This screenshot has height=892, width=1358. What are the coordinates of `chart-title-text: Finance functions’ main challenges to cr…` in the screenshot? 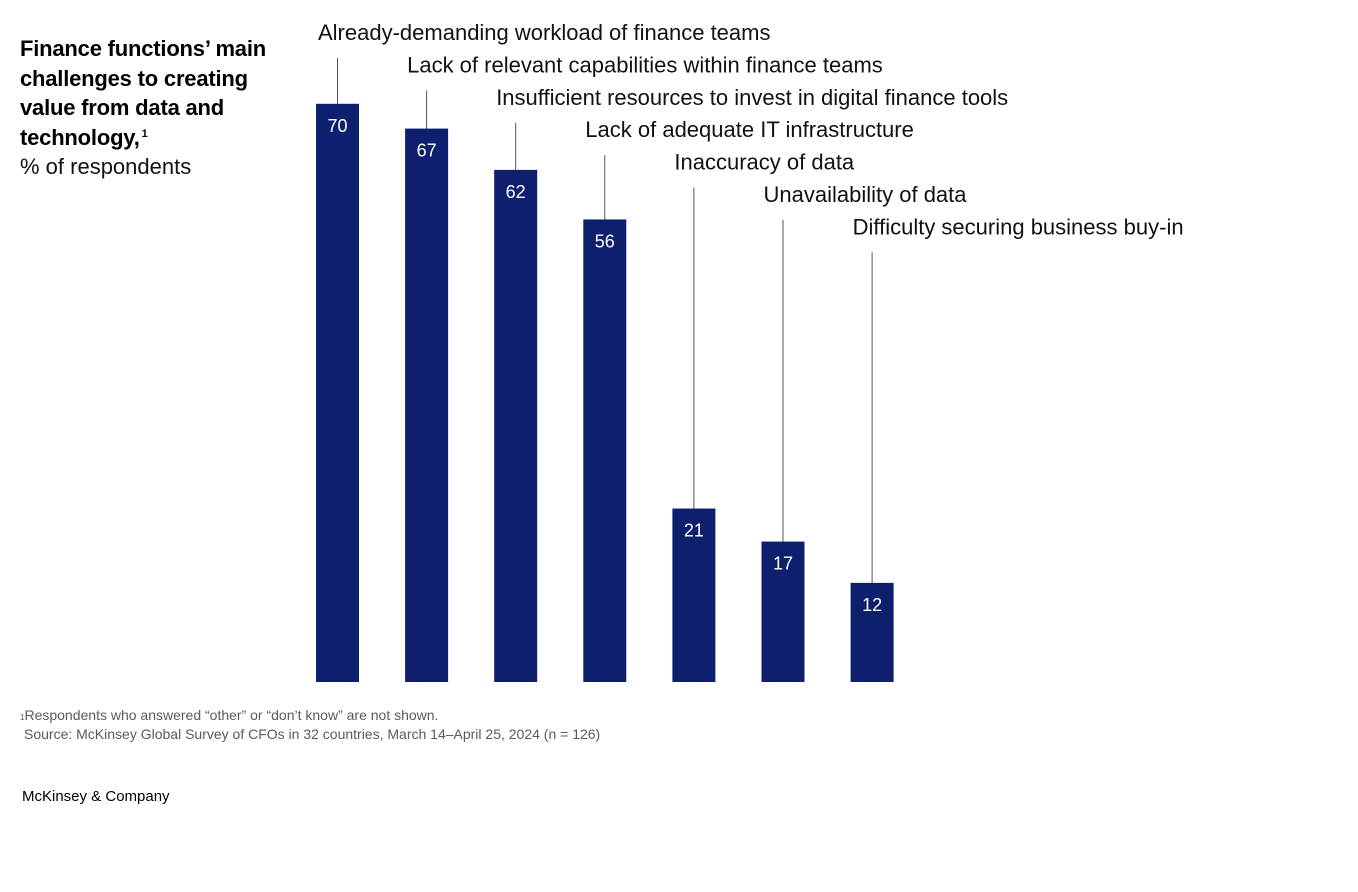 It's located at (143, 93).